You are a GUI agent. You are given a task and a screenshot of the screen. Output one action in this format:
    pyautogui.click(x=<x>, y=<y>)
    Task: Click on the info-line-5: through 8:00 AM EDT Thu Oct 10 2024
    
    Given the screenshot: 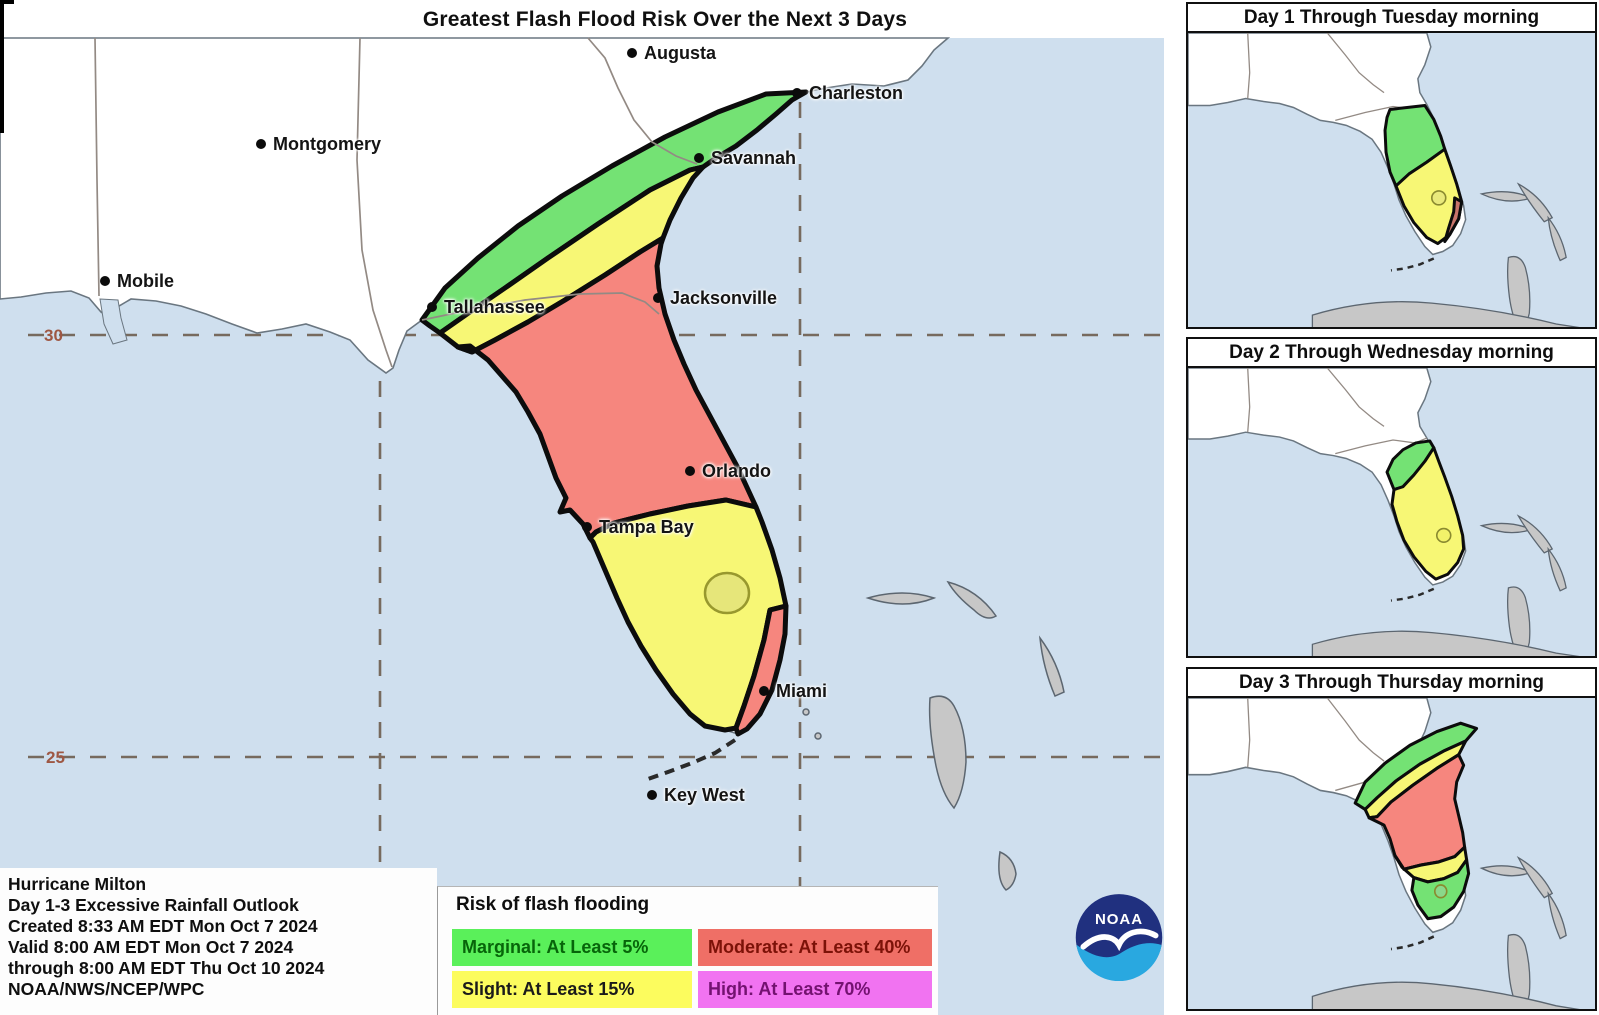 What is the action you would take?
    pyautogui.click(x=166, y=968)
    